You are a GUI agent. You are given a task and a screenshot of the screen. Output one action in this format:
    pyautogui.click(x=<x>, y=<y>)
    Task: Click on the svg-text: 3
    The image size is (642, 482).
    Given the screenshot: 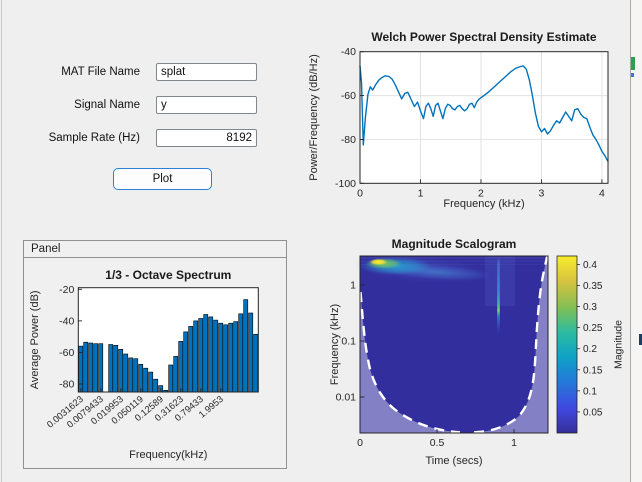 What is the action you would take?
    pyautogui.click(x=542, y=193)
    